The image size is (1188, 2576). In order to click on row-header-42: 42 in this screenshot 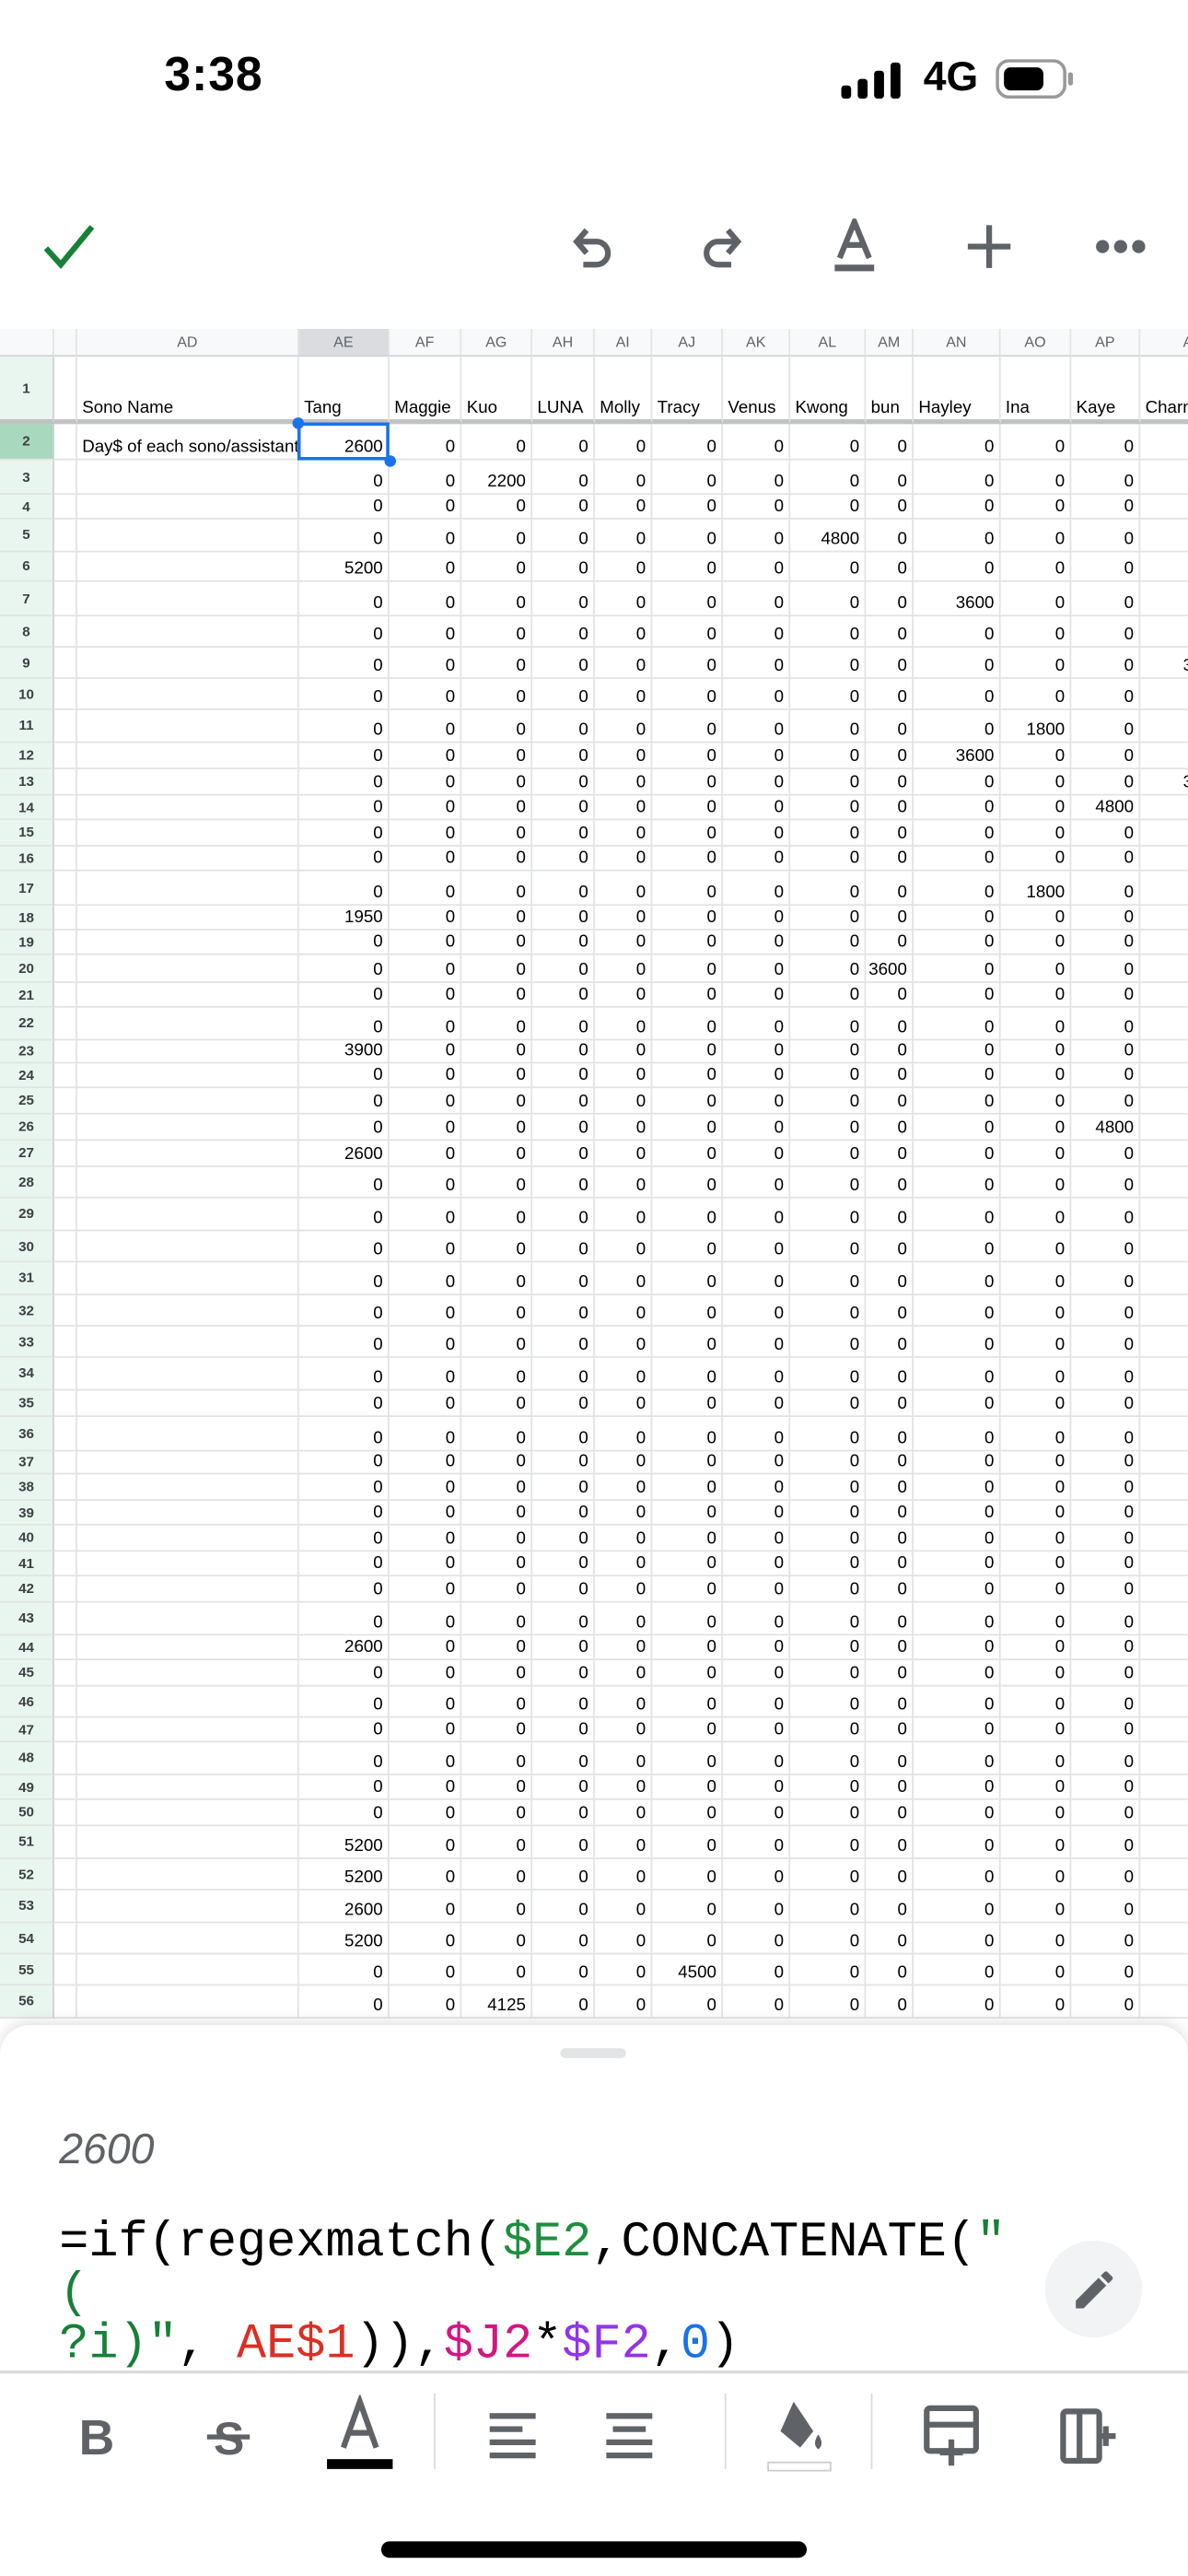, I will do `click(27, 1589)`.